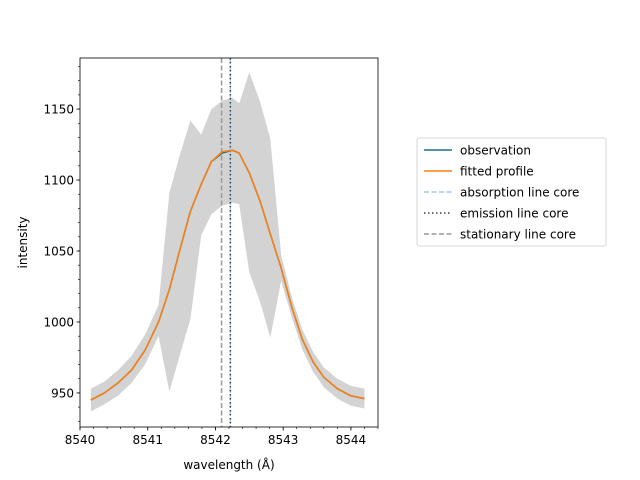 The image size is (640, 480). I want to click on x-tick-label: 8540, so click(80, 440).